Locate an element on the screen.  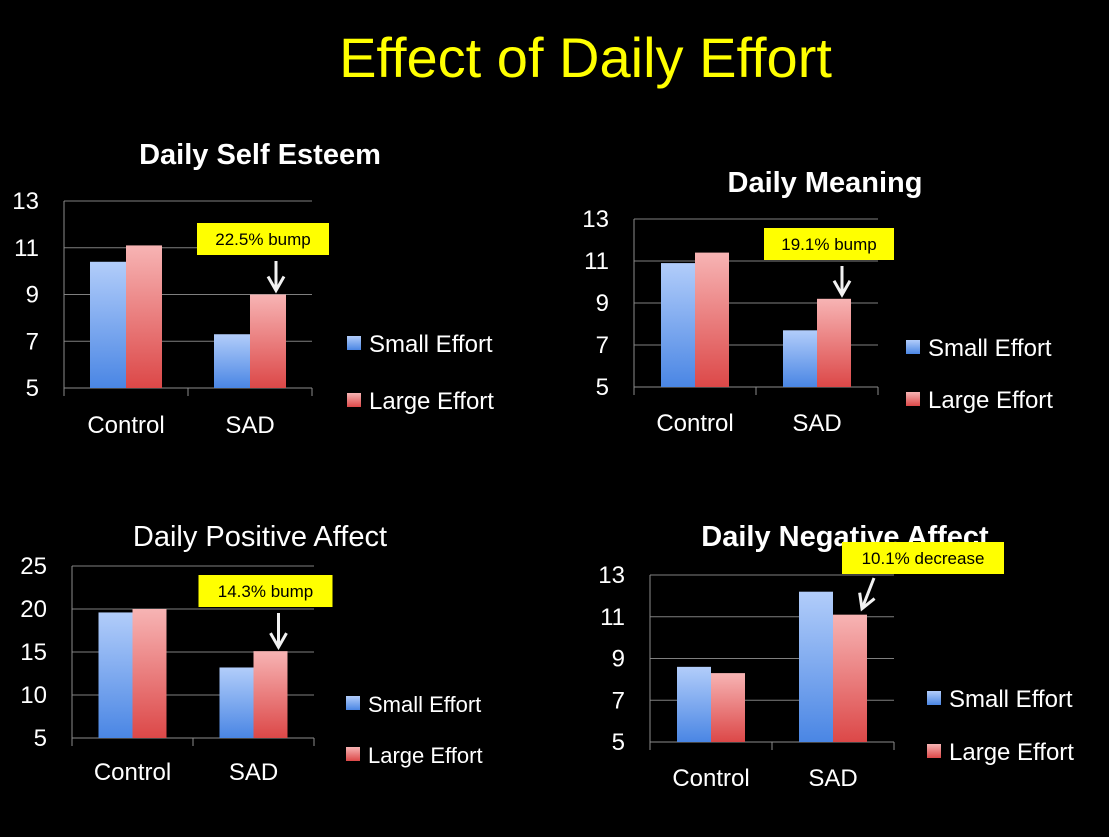
y-tick-label: 20 is located at coordinates (33, 609).